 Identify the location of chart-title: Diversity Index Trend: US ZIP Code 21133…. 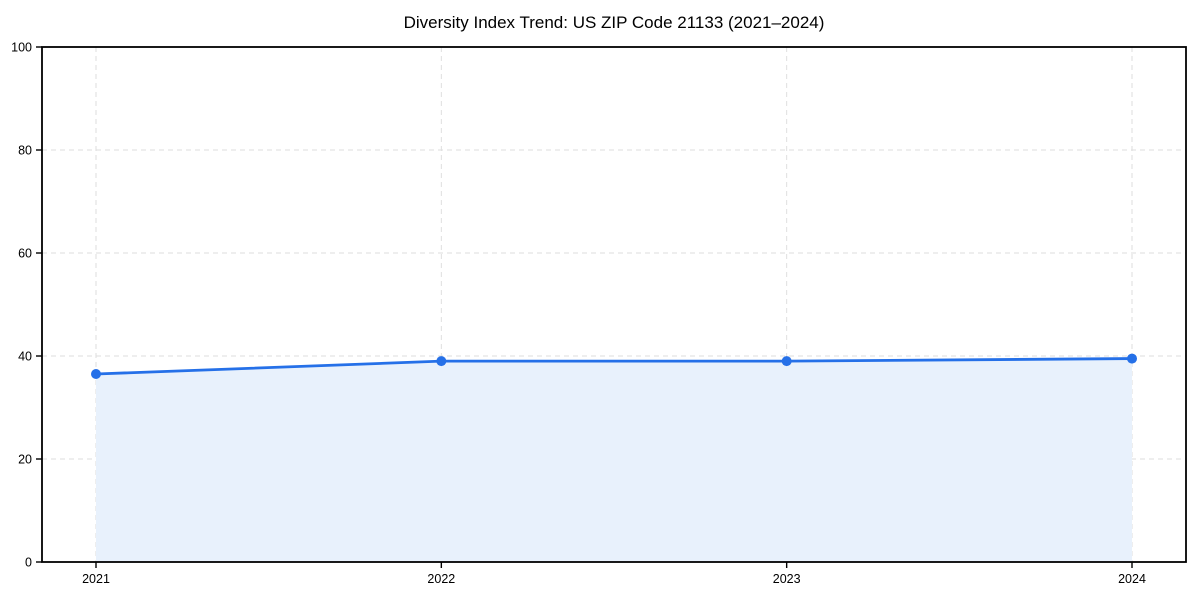
(614, 22).